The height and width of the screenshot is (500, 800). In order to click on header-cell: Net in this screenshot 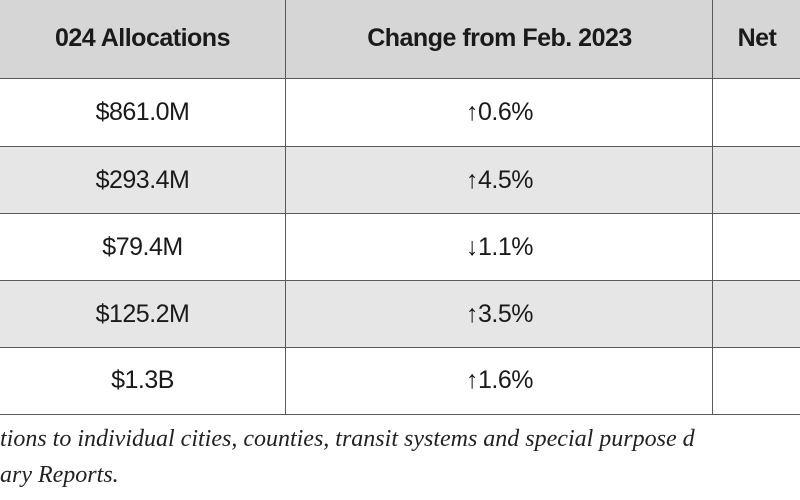, I will do `click(756, 40)`.